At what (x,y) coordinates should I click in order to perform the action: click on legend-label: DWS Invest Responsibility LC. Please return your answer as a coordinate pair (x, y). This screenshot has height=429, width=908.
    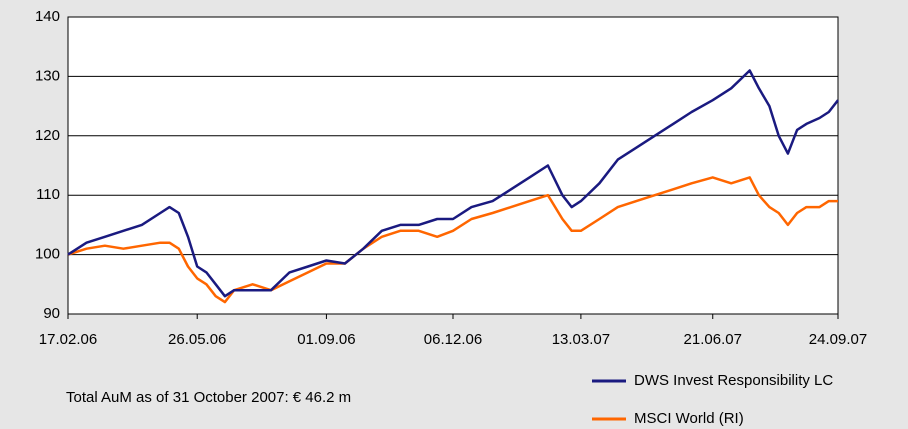
    Looking at the image, I should click on (733, 380).